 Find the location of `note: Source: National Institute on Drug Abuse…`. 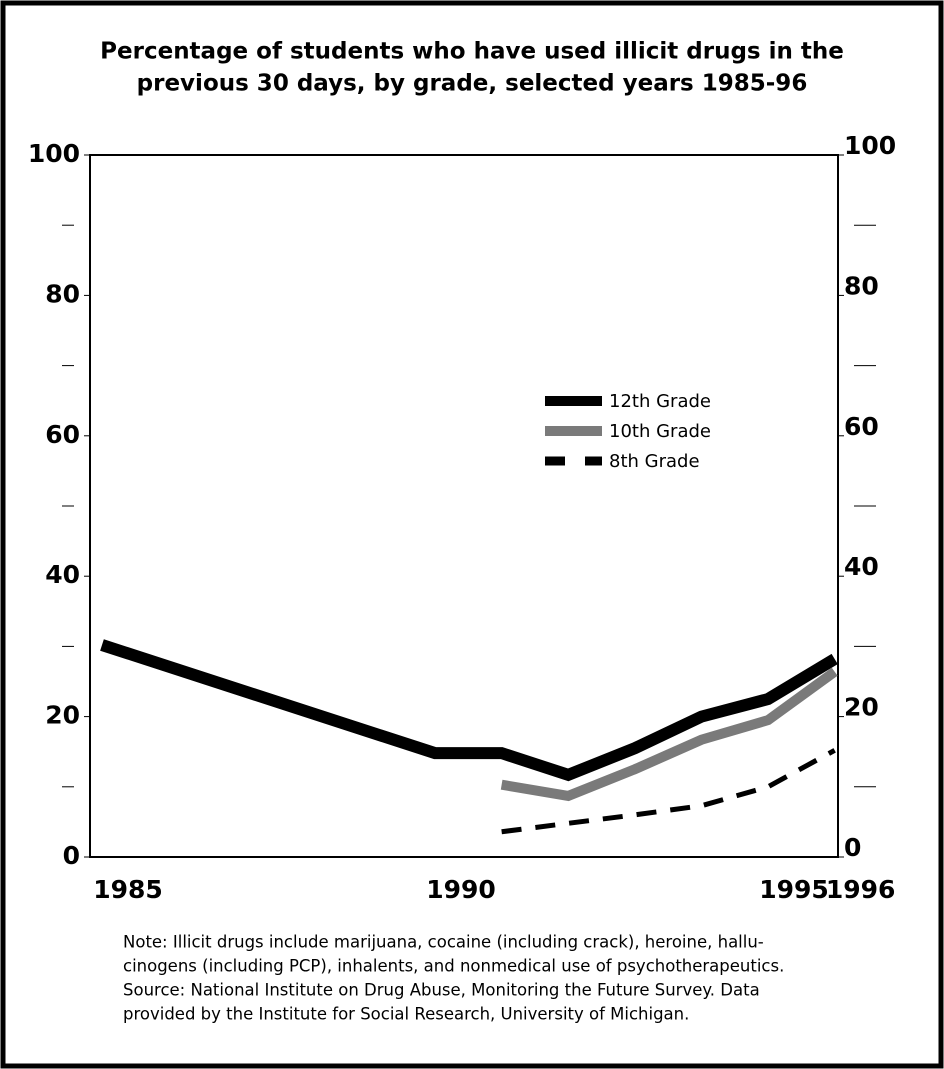

note: Source: National Institute on Drug Abuse… is located at coordinates (441, 990).